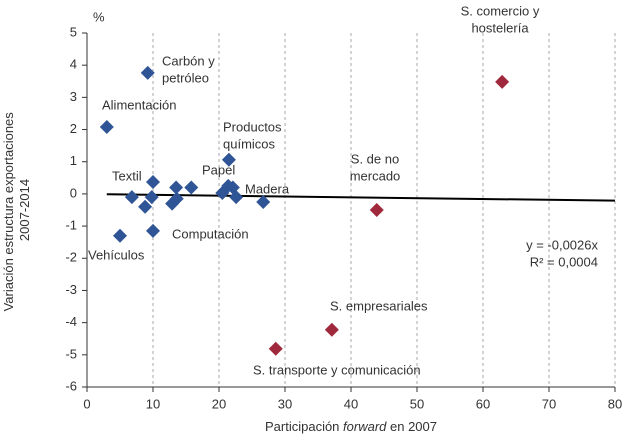 The image size is (625, 437). Describe the element at coordinates (379, 305) in the screenshot. I see `annotation: S. empresariales` at that location.